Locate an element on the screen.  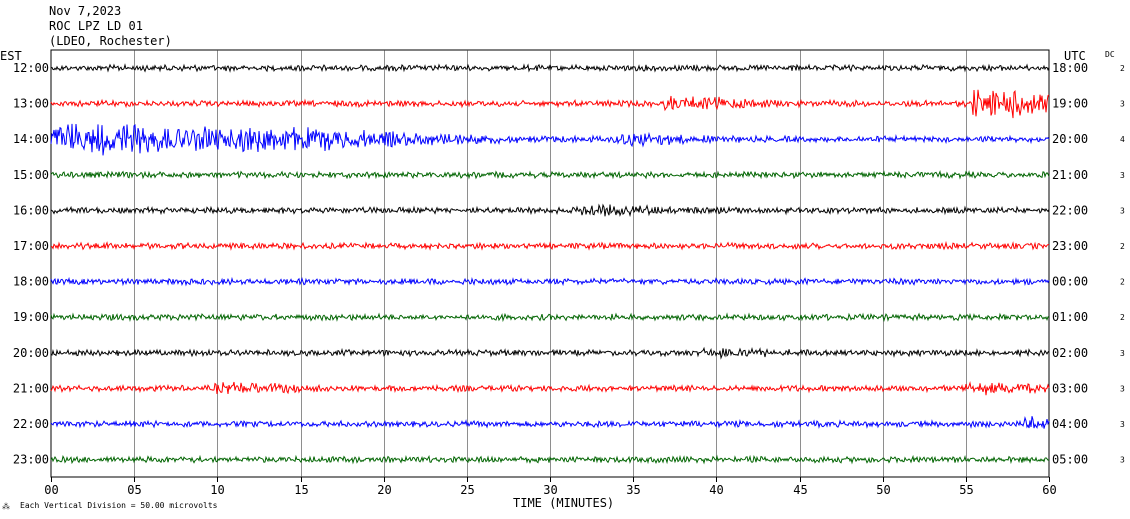
est-tick-label: 19:00 is located at coordinates (31, 317).